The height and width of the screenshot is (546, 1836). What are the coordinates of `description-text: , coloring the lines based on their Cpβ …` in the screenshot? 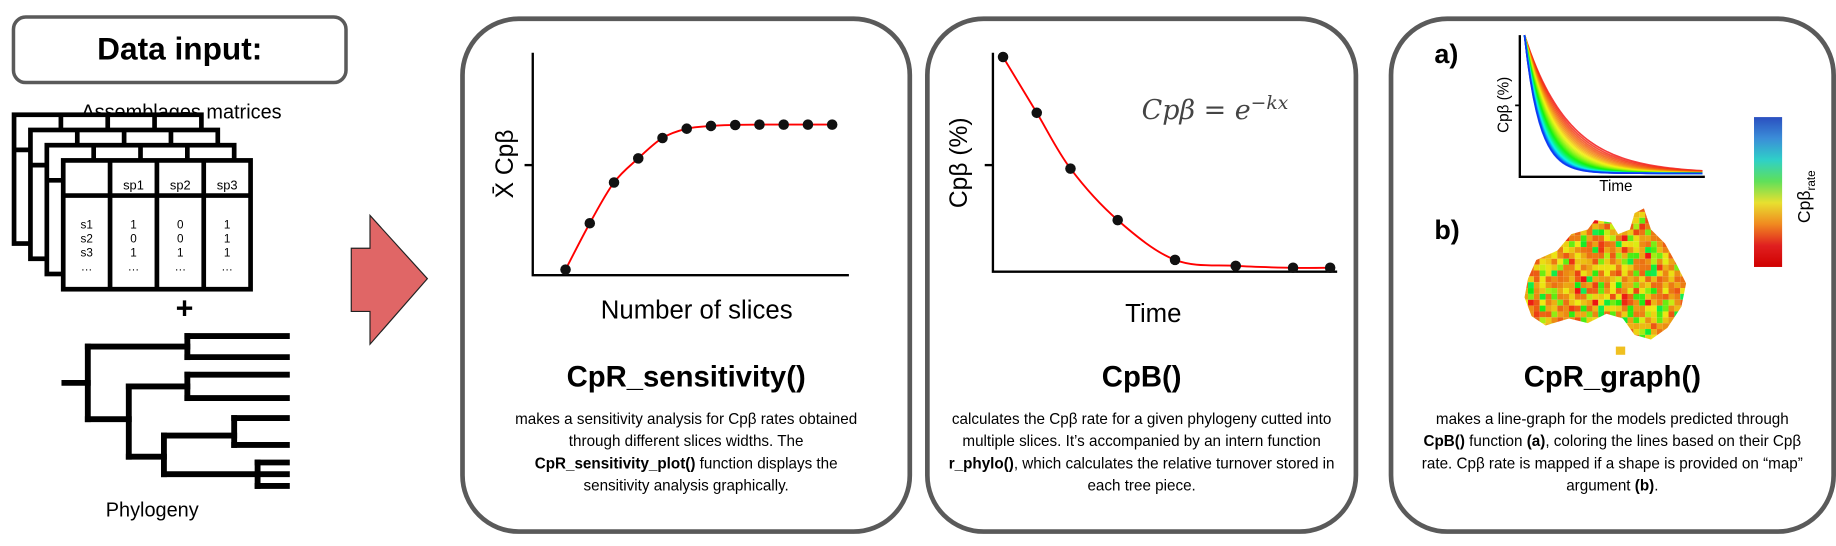 It's located at (1612, 463).